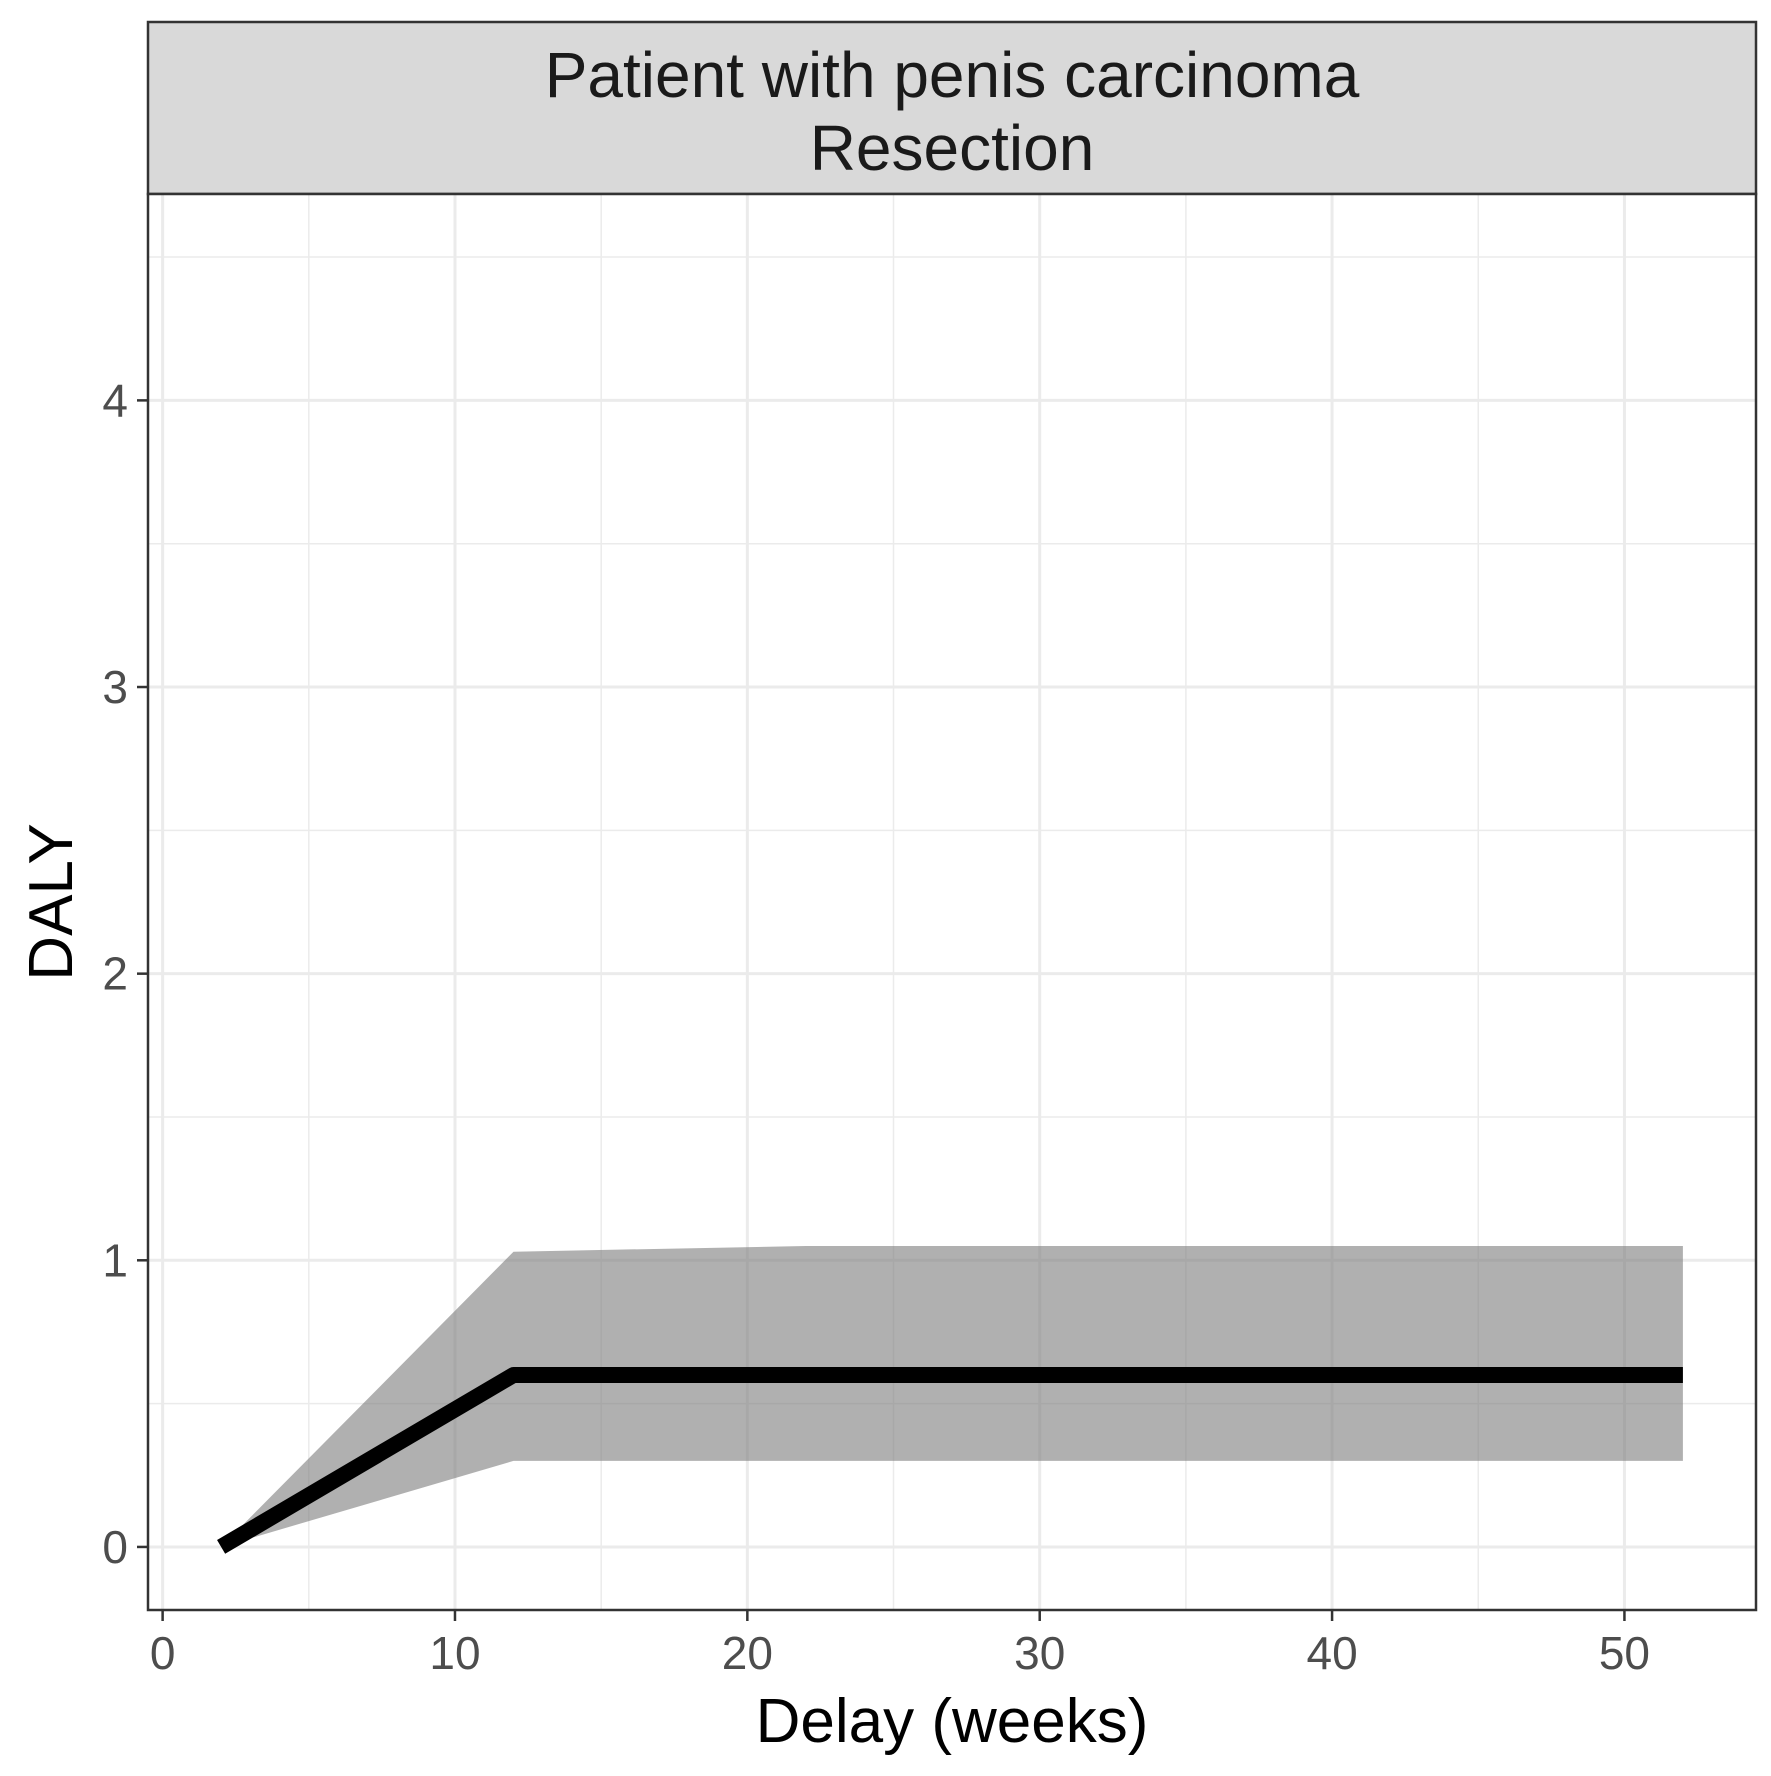 Image resolution: width=1771 pixels, height=1776 pixels. What do you see at coordinates (454, 1653) in the screenshot?
I see `x-tick-label: 10` at bounding box center [454, 1653].